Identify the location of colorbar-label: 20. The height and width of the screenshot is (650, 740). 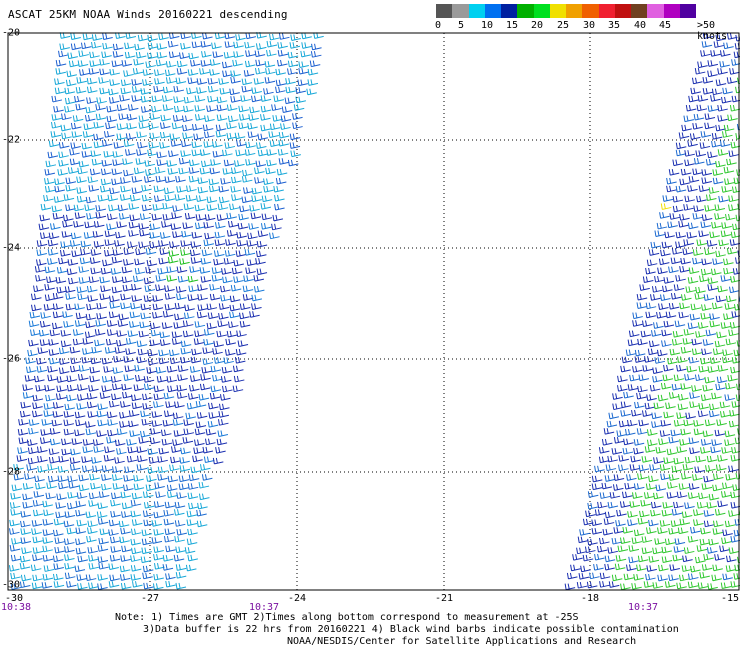
(537, 25).